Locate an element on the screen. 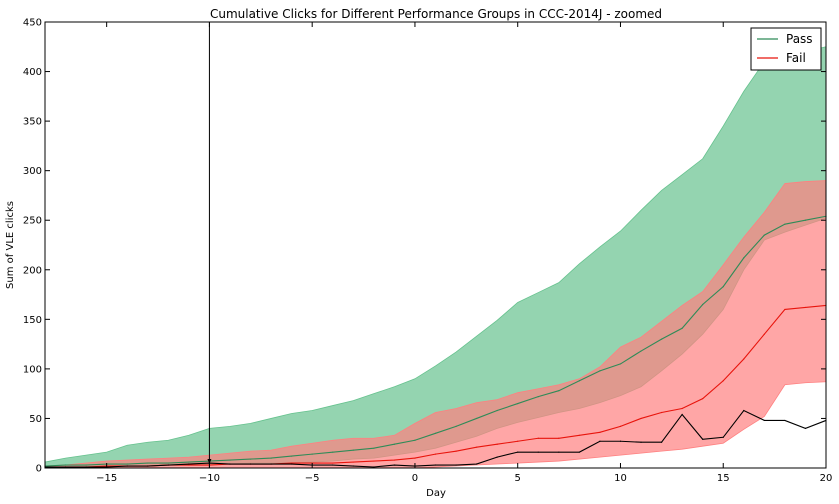 This screenshot has height=504, width=839. y-tick-label: 250 is located at coordinates (32, 221).